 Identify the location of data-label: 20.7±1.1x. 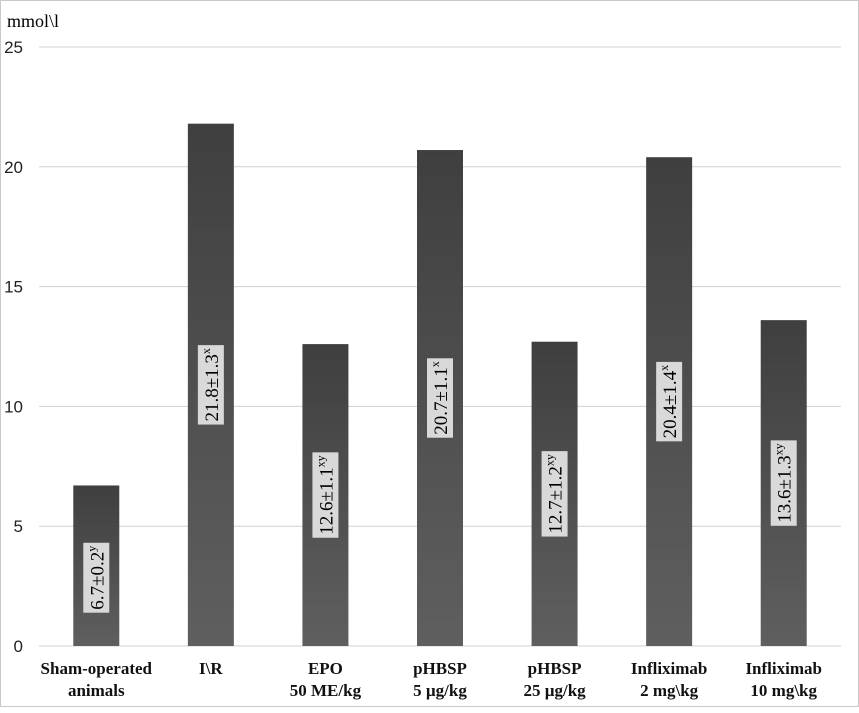
(440, 398).